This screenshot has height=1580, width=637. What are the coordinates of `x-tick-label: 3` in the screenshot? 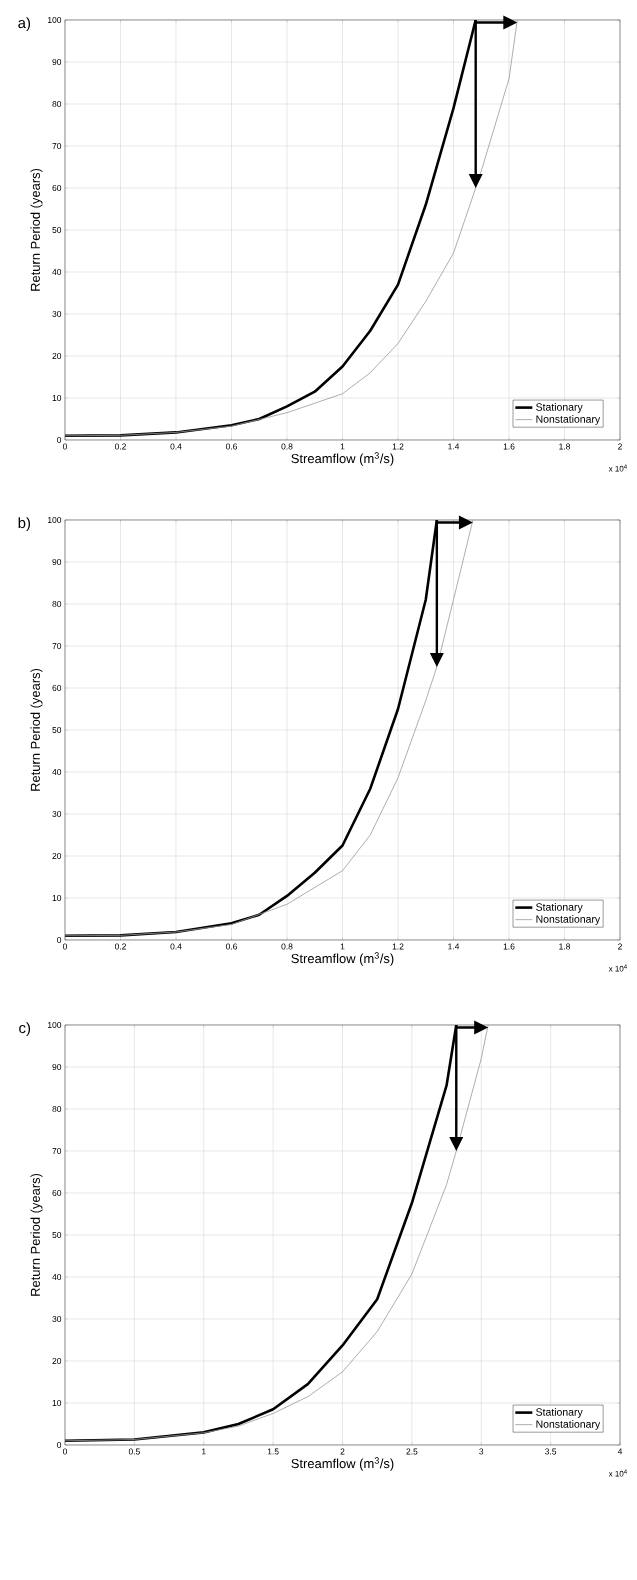 It's located at (481, 1451).